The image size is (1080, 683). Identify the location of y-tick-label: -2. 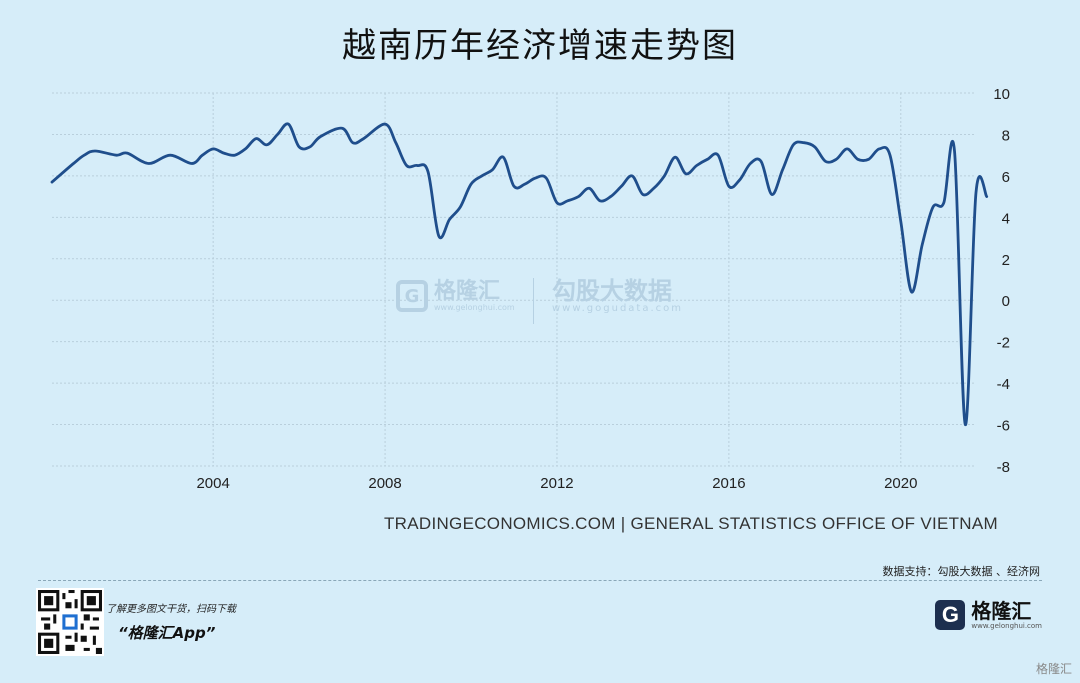
(1003, 343).